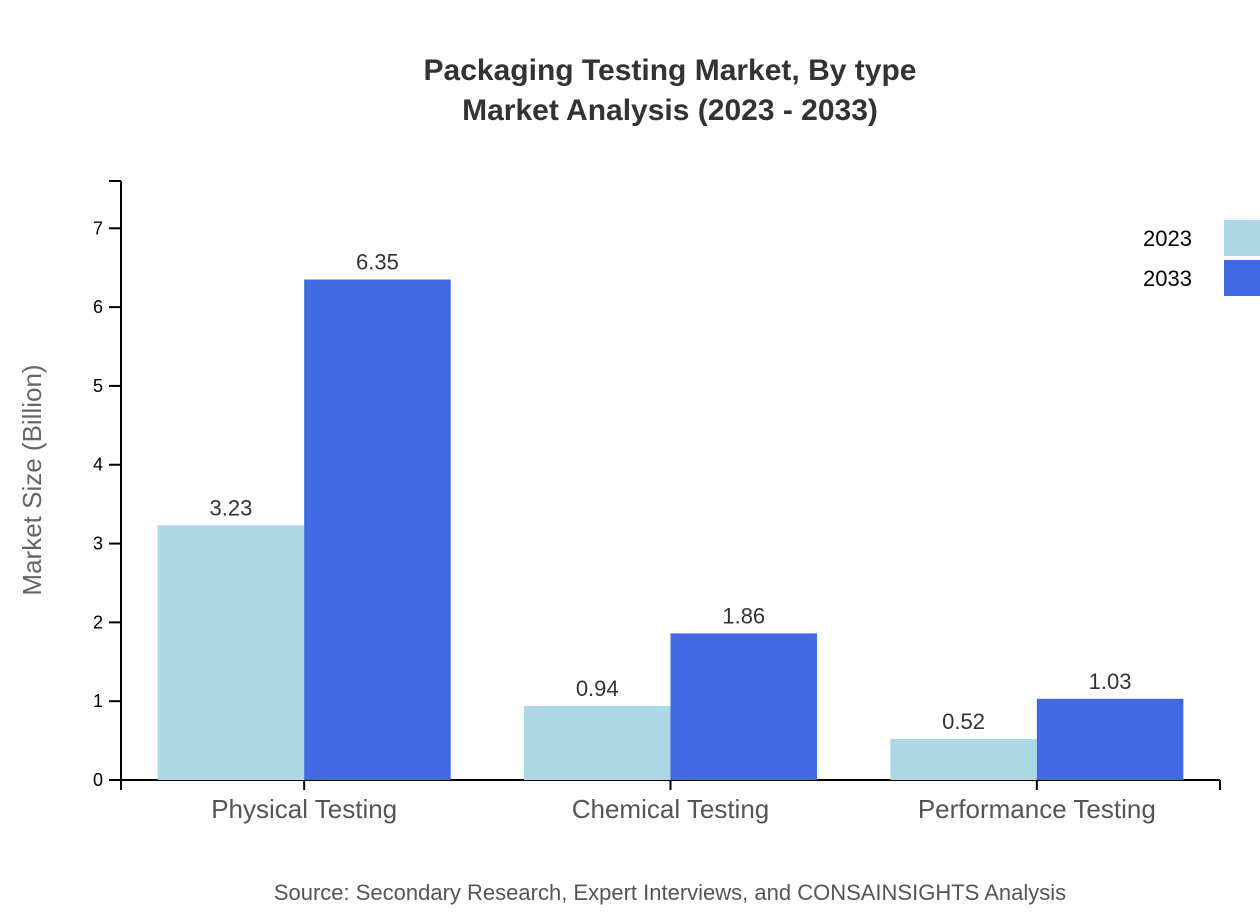  I want to click on legend-swatch-2033, so click(1242, 278).